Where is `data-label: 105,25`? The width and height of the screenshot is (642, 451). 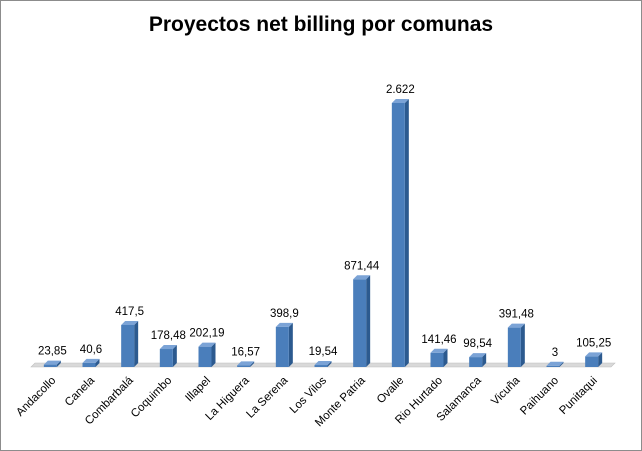
data-label: 105,25 is located at coordinates (593, 343).